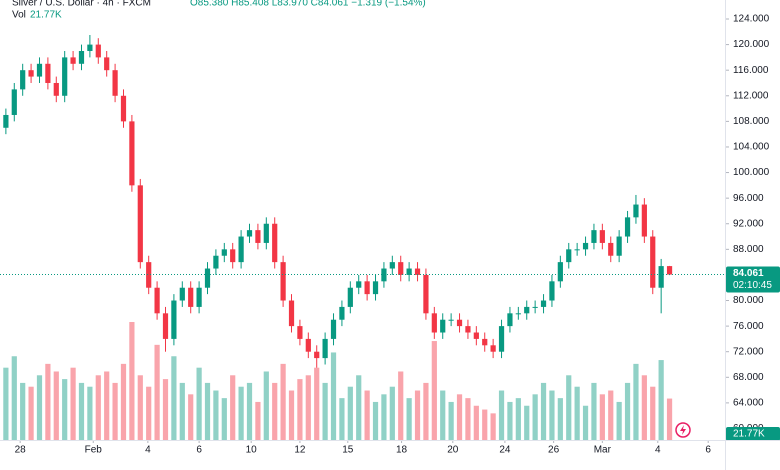  Describe the element at coordinates (751, 147) in the screenshot. I see `y-tick-label: 104.000` at that location.